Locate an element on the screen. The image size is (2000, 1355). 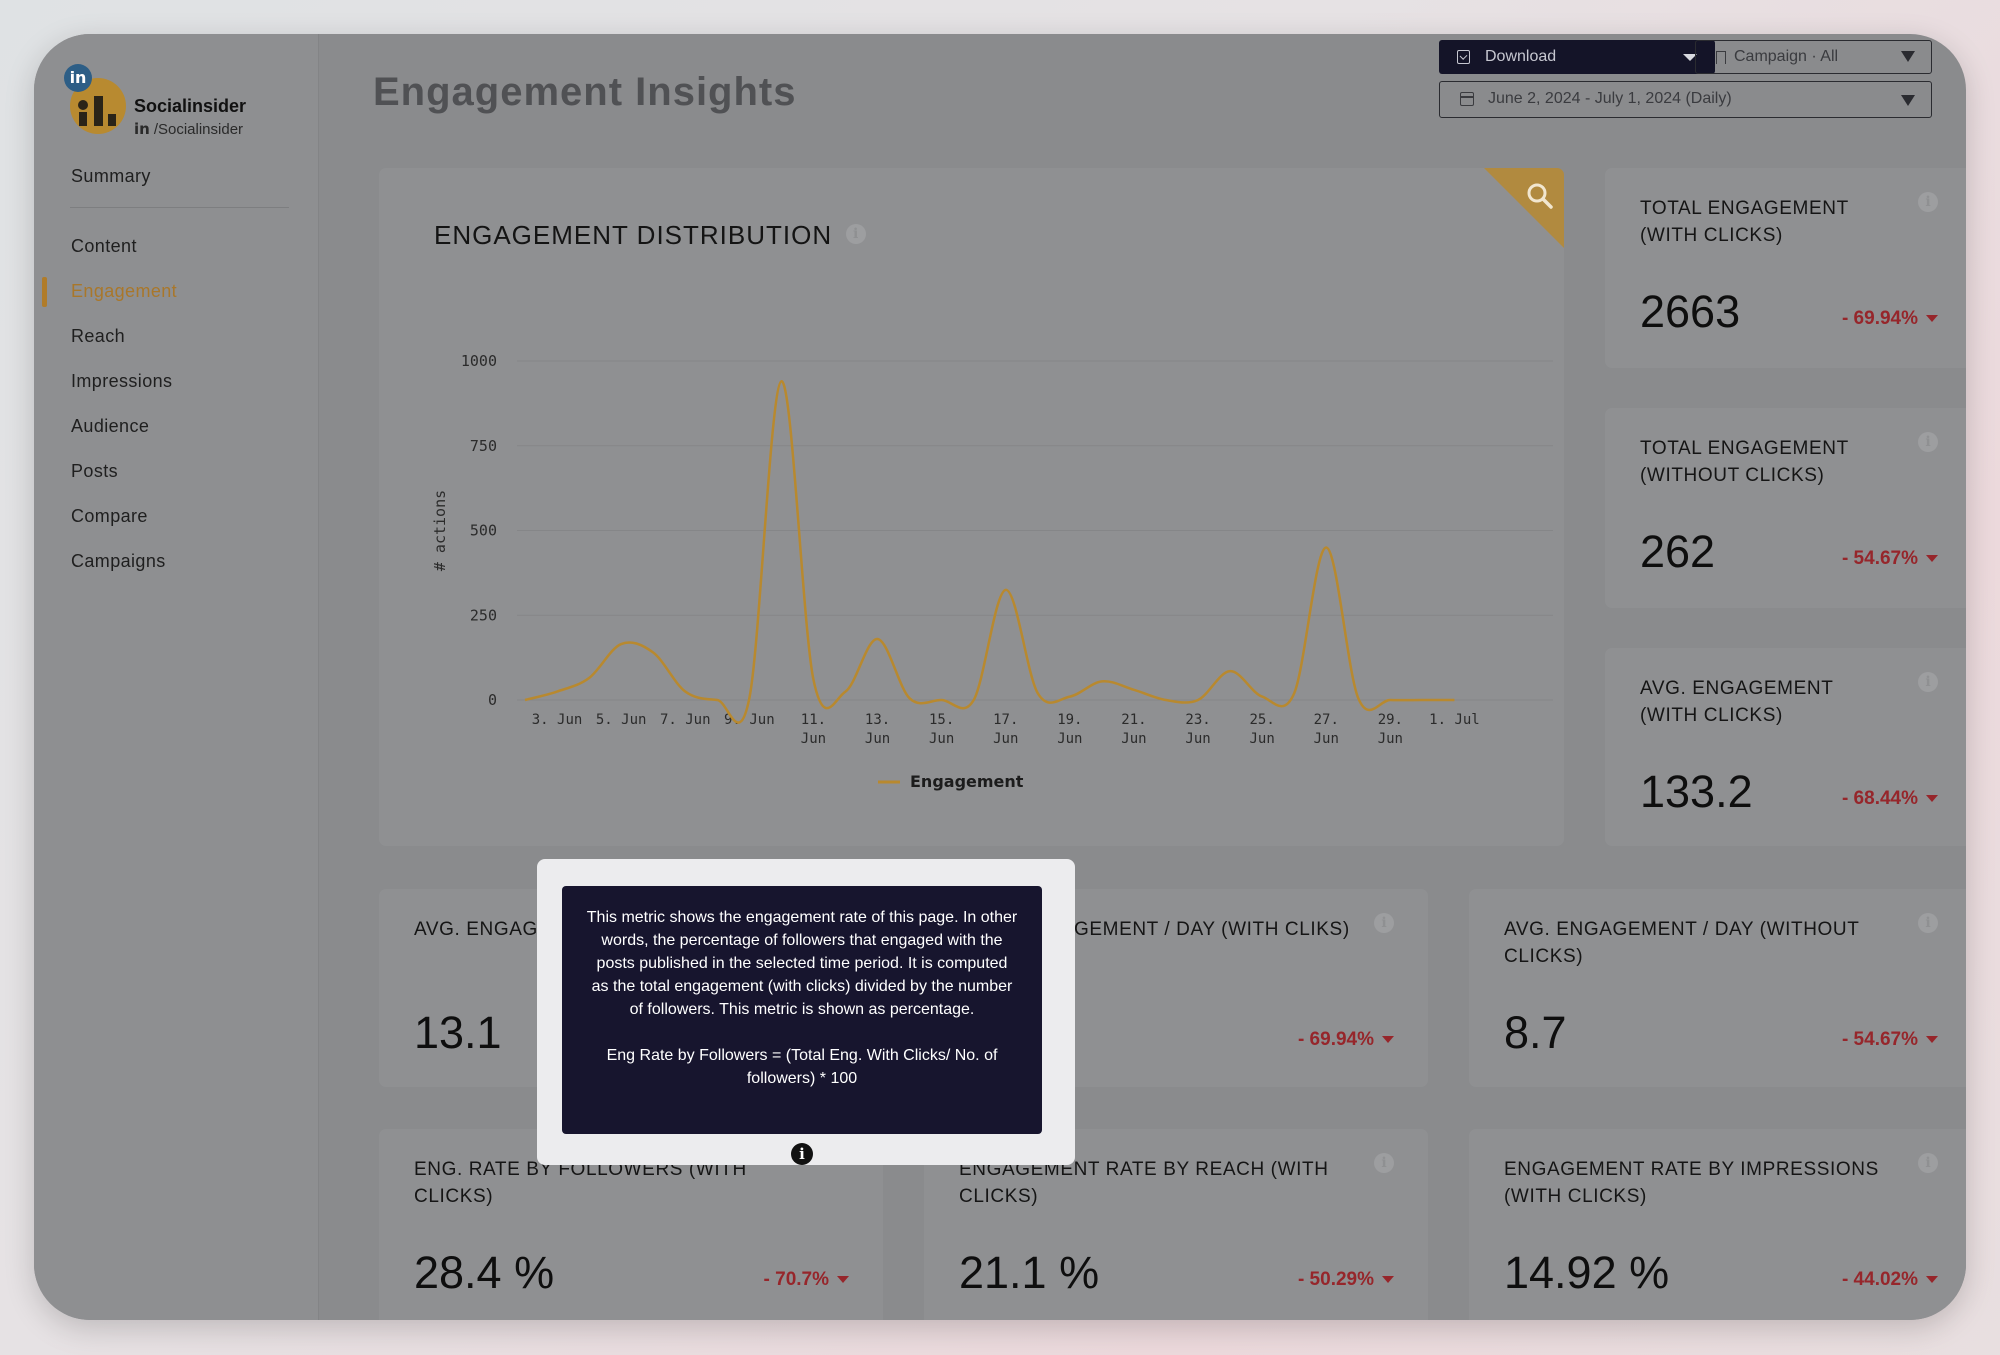
metric-title: TOTAL ENGAGEMENT (WITH CLICKS) is located at coordinates (1744, 222).